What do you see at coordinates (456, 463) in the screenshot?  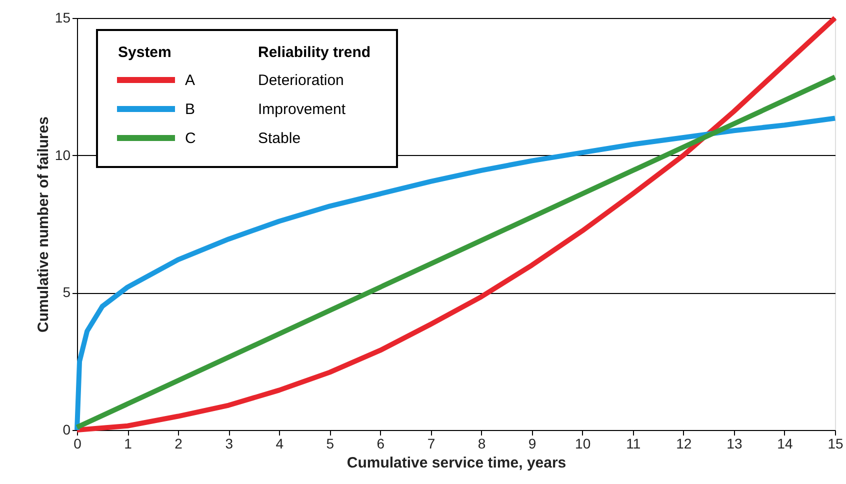 I see `x-axis-title: Cumulative service time, years` at bounding box center [456, 463].